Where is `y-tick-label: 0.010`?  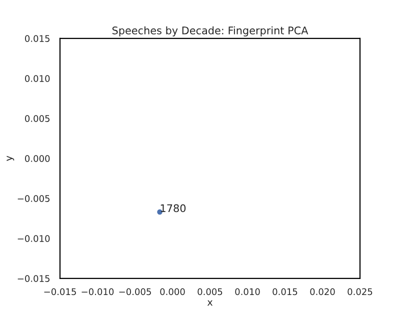
y-tick-label: 0.010 is located at coordinates (37, 78).